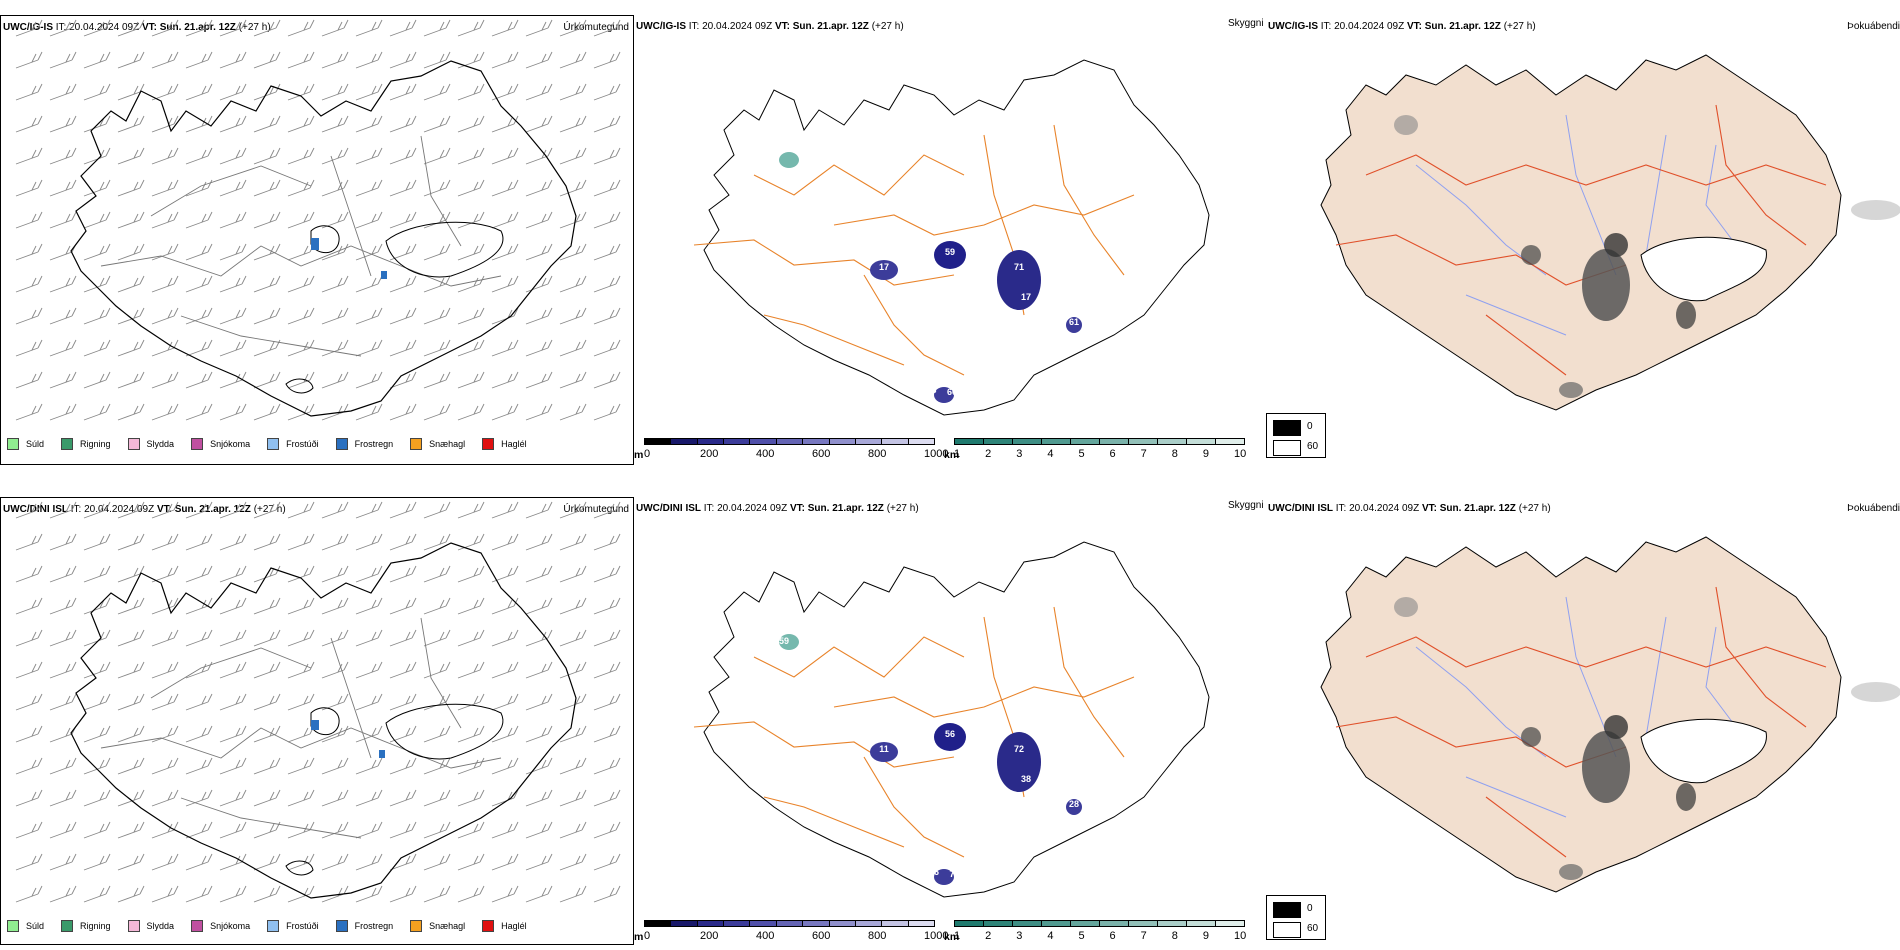 The image size is (1900, 950). What do you see at coordinates (877, 454) in the screenshot?
I see `colorbar-tick: 800` at bounding box center [877, 454].